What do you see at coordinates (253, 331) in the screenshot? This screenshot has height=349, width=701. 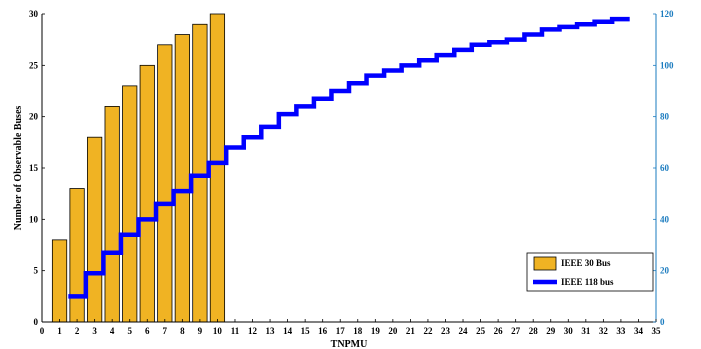 I see `x-tick-label: 12` at bounding box center [253, 331].